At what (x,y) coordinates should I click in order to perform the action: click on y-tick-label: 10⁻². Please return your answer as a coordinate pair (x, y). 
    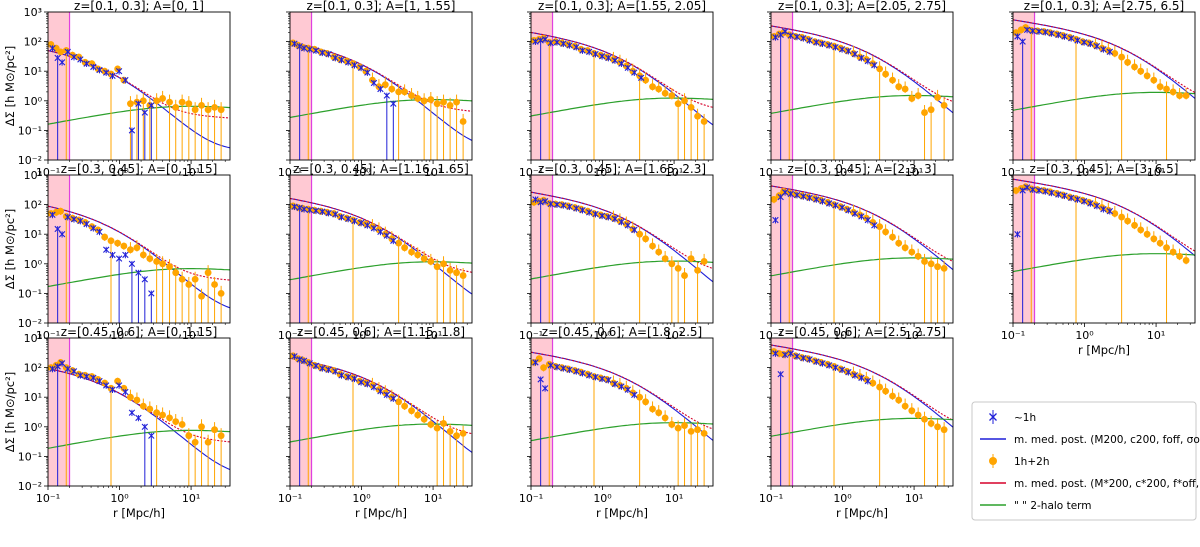
    Looking at the image, I should click on (30, 160).